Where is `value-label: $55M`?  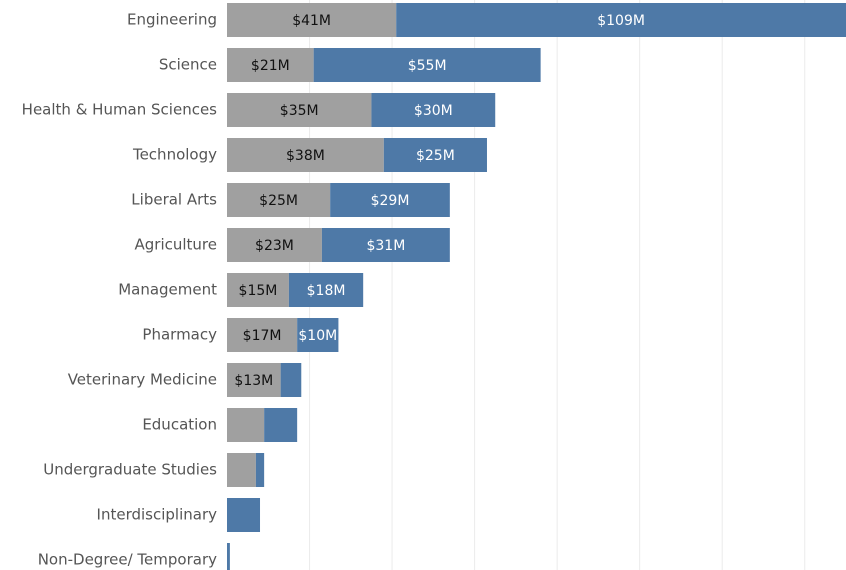
value-label: $55M is located at coordinates (427, 66).